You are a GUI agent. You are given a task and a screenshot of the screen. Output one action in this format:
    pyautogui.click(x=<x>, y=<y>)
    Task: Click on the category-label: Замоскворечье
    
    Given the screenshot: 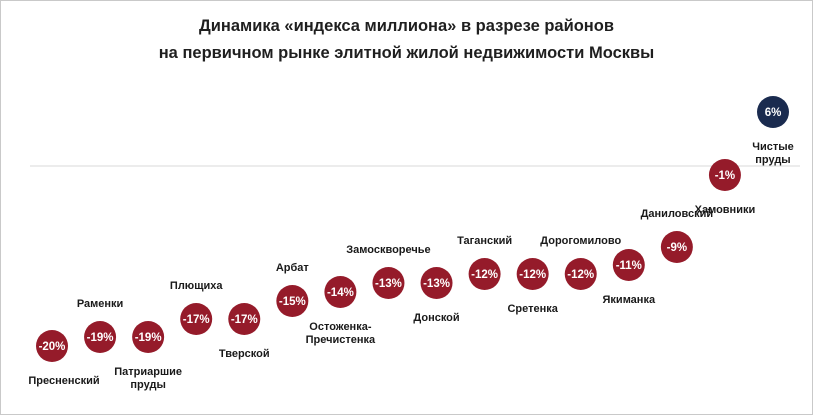 What is the action you would take?
    pyautogui.click(x=388, y=250)
    